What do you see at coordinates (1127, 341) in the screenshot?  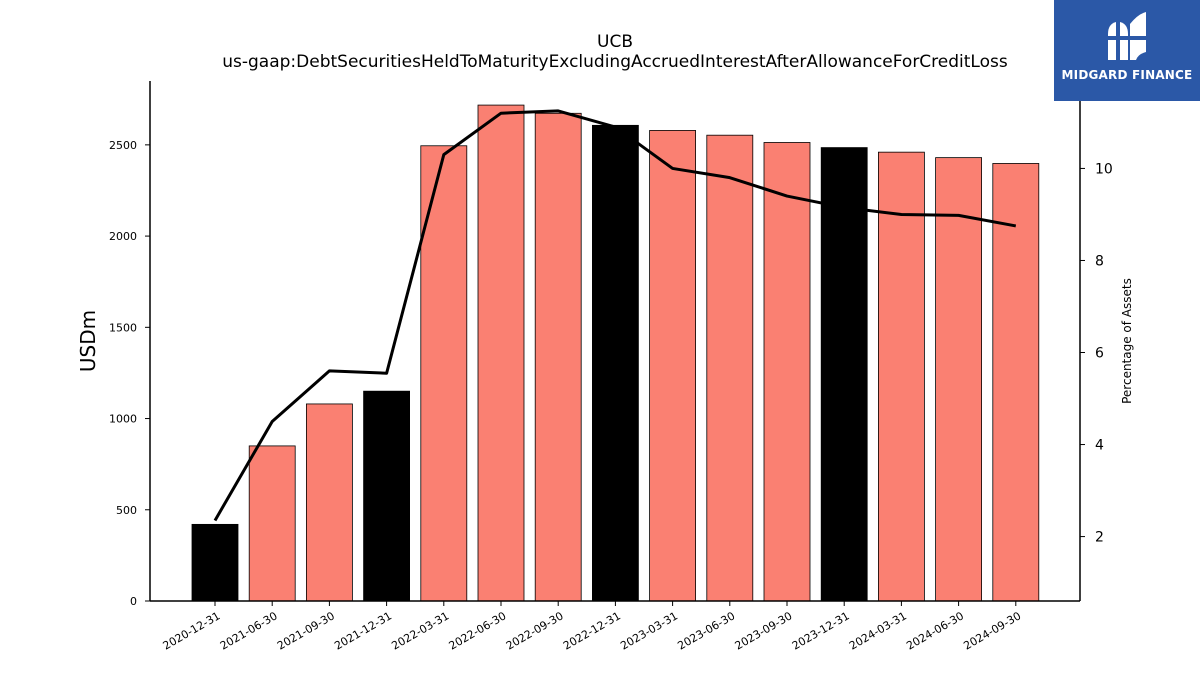 I see `y-right-axis-label: Percentage of Assets` at bounding box center [1127, 341].